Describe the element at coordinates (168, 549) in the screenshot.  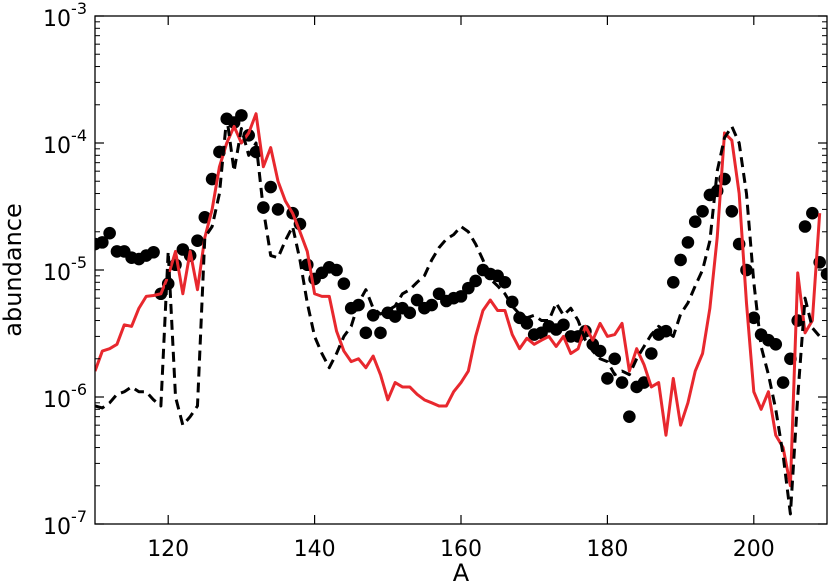
I see `x-tick-label: 120` at that location.